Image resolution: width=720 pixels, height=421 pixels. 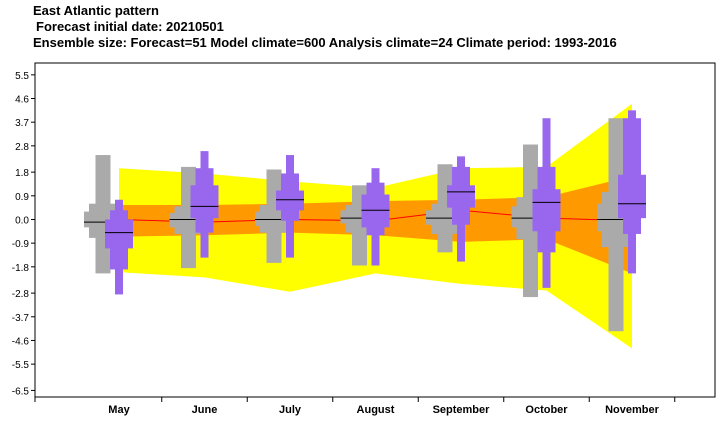 What do you see at coordinates (96, 10) in the screenshot?
I see `chart-title: East Atlantic pattern` at bounding box center [96, 10].